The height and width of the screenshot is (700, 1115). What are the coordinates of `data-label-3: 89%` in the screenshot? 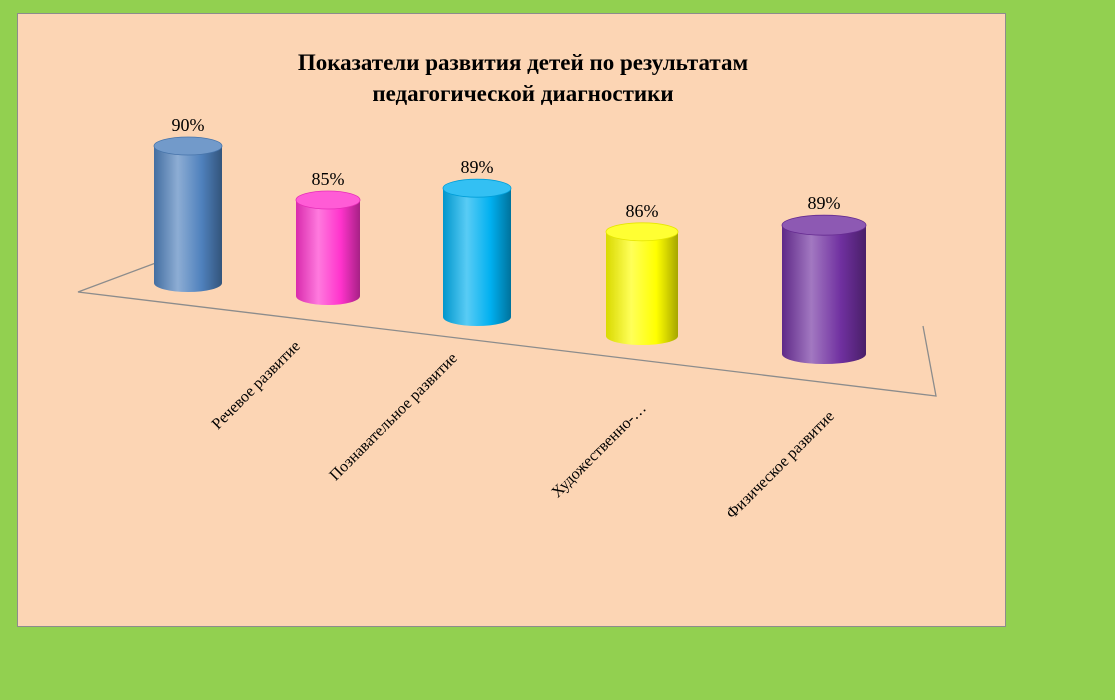 It's located at (477, 167).